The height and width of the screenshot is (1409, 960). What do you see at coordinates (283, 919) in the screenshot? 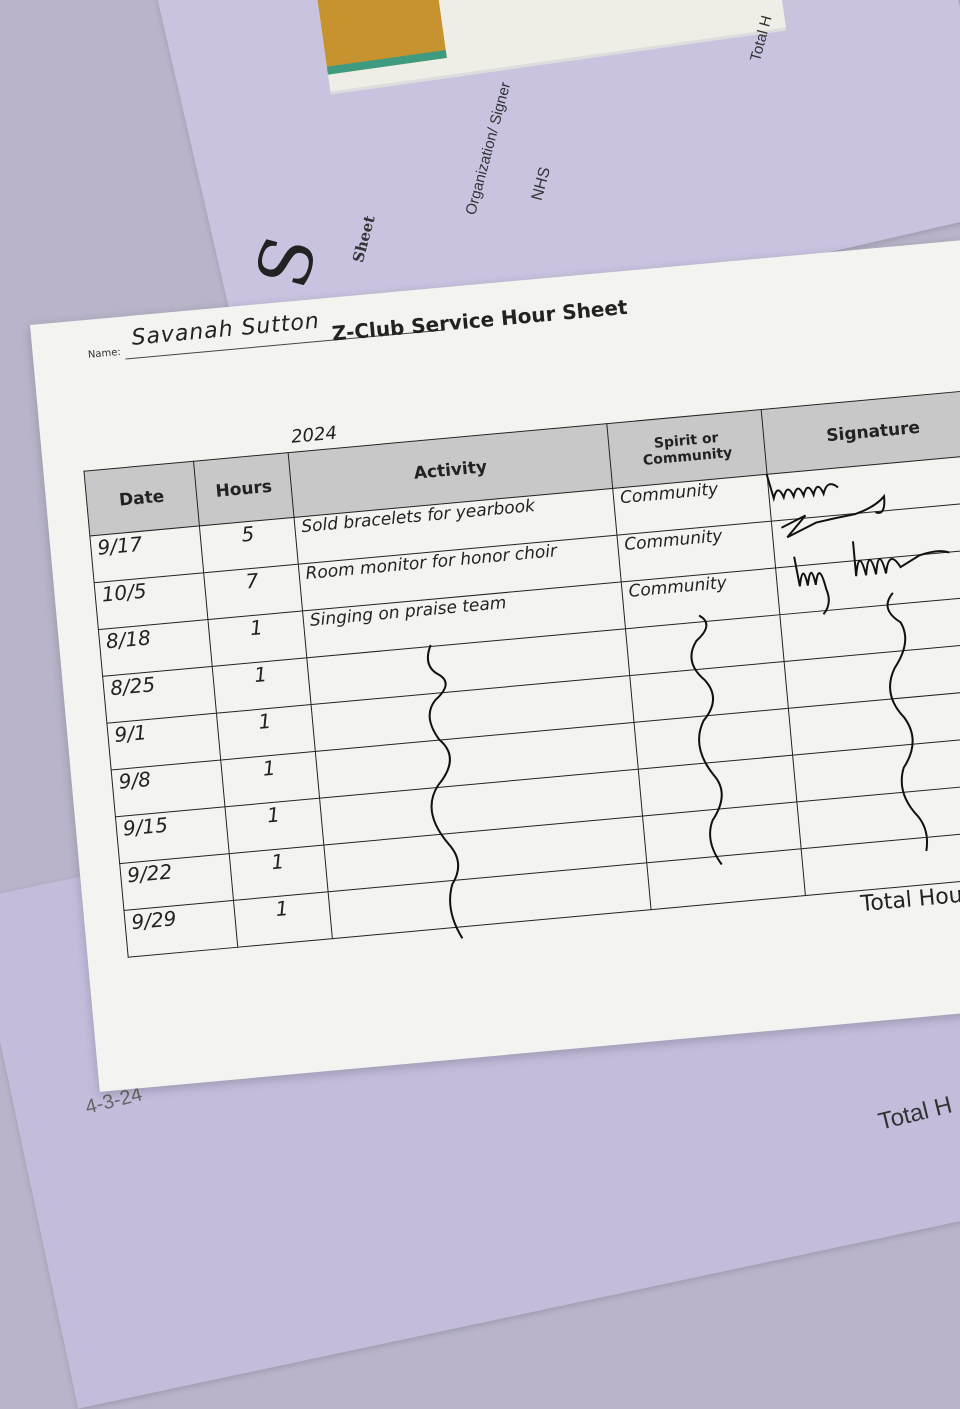
I see `row-hours: 1` at bounding box center [283, 919].